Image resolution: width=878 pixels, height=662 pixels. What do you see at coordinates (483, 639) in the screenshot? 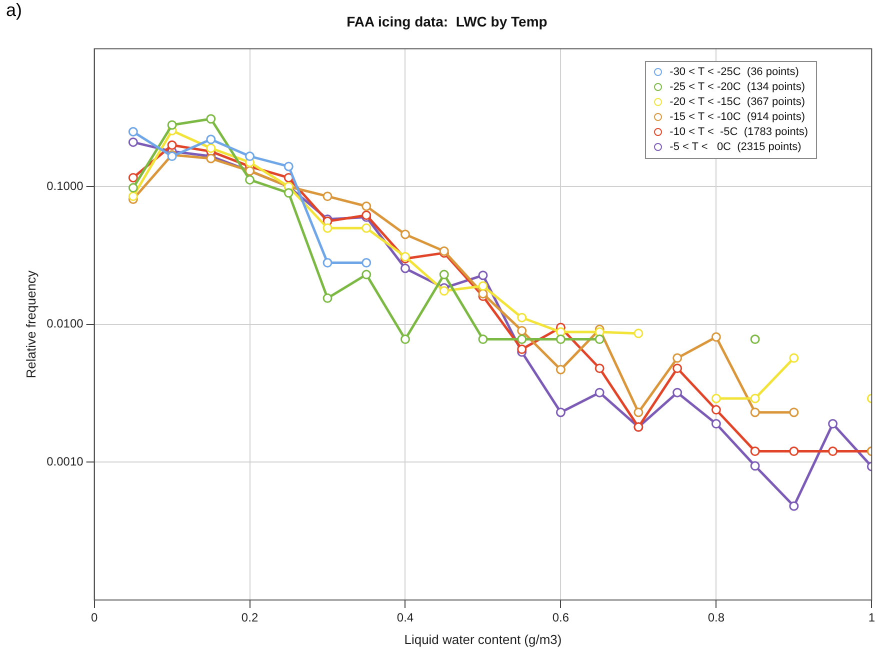
I see `x-axis-title: Liquid water content (g/m3)` at bounding box center [483, 639].